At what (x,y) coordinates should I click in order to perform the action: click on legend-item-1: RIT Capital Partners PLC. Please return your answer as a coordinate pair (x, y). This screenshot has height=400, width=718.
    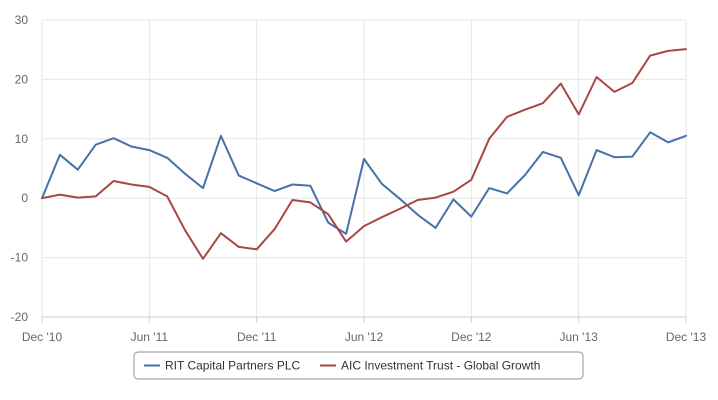
    Looking at the image, I should click on (222, 366).